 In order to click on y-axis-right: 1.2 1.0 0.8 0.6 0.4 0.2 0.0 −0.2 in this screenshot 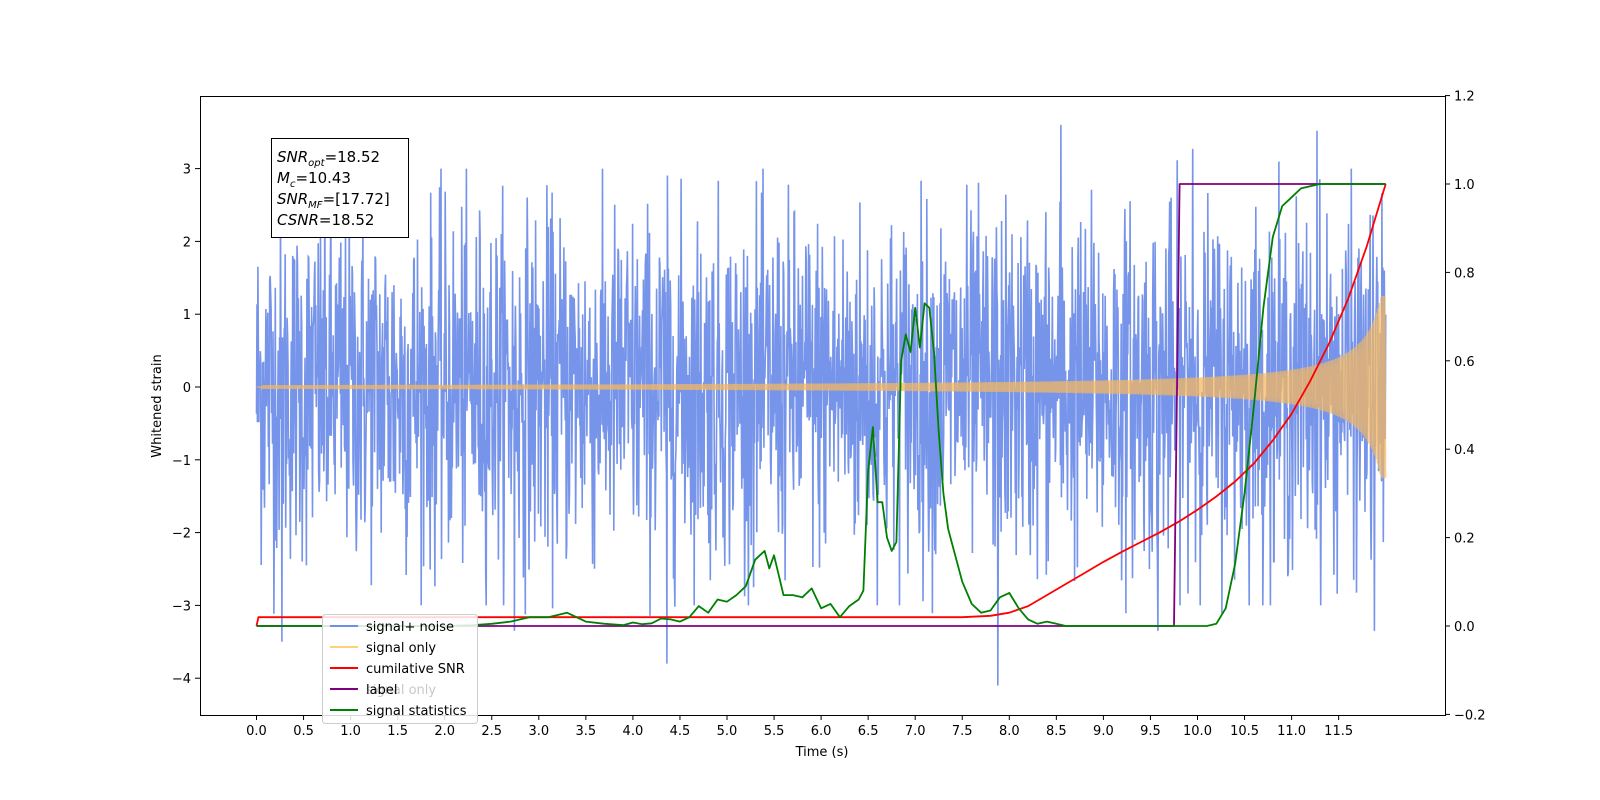, I will do `click(1465, 406)`.